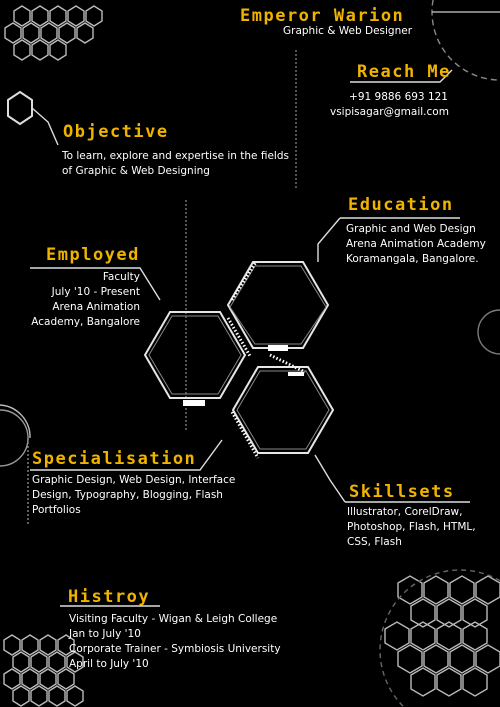 This screenshot has width=500, height=707. What do you see at coordinates (412, 259) in the screenshot?
I see `education-line: Koramangala, Bangalore.` at bounding box center [412, 259].